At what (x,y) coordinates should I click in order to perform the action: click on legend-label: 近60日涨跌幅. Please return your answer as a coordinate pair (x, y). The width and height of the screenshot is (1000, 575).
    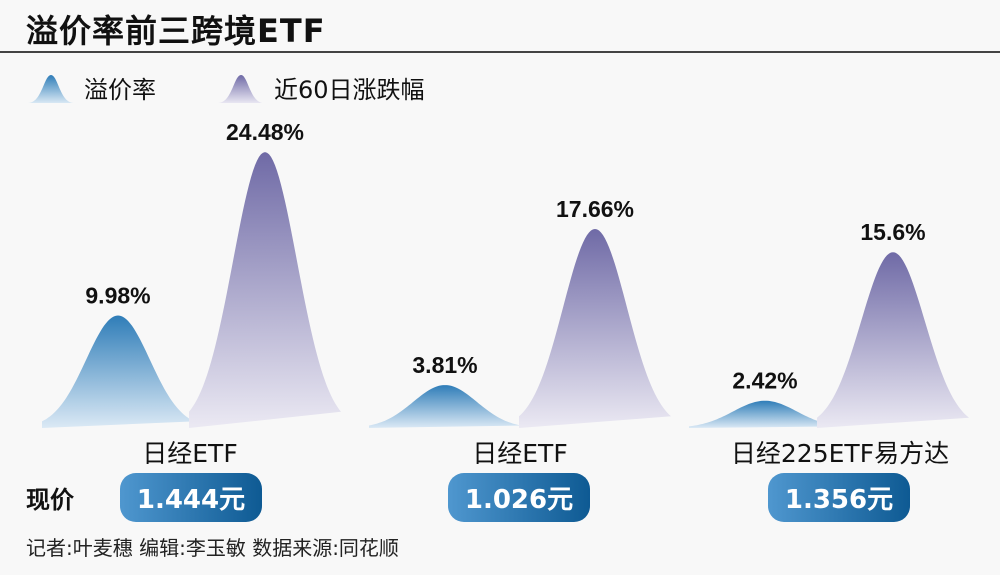
    Looking at the image, I should click on (349, 90).